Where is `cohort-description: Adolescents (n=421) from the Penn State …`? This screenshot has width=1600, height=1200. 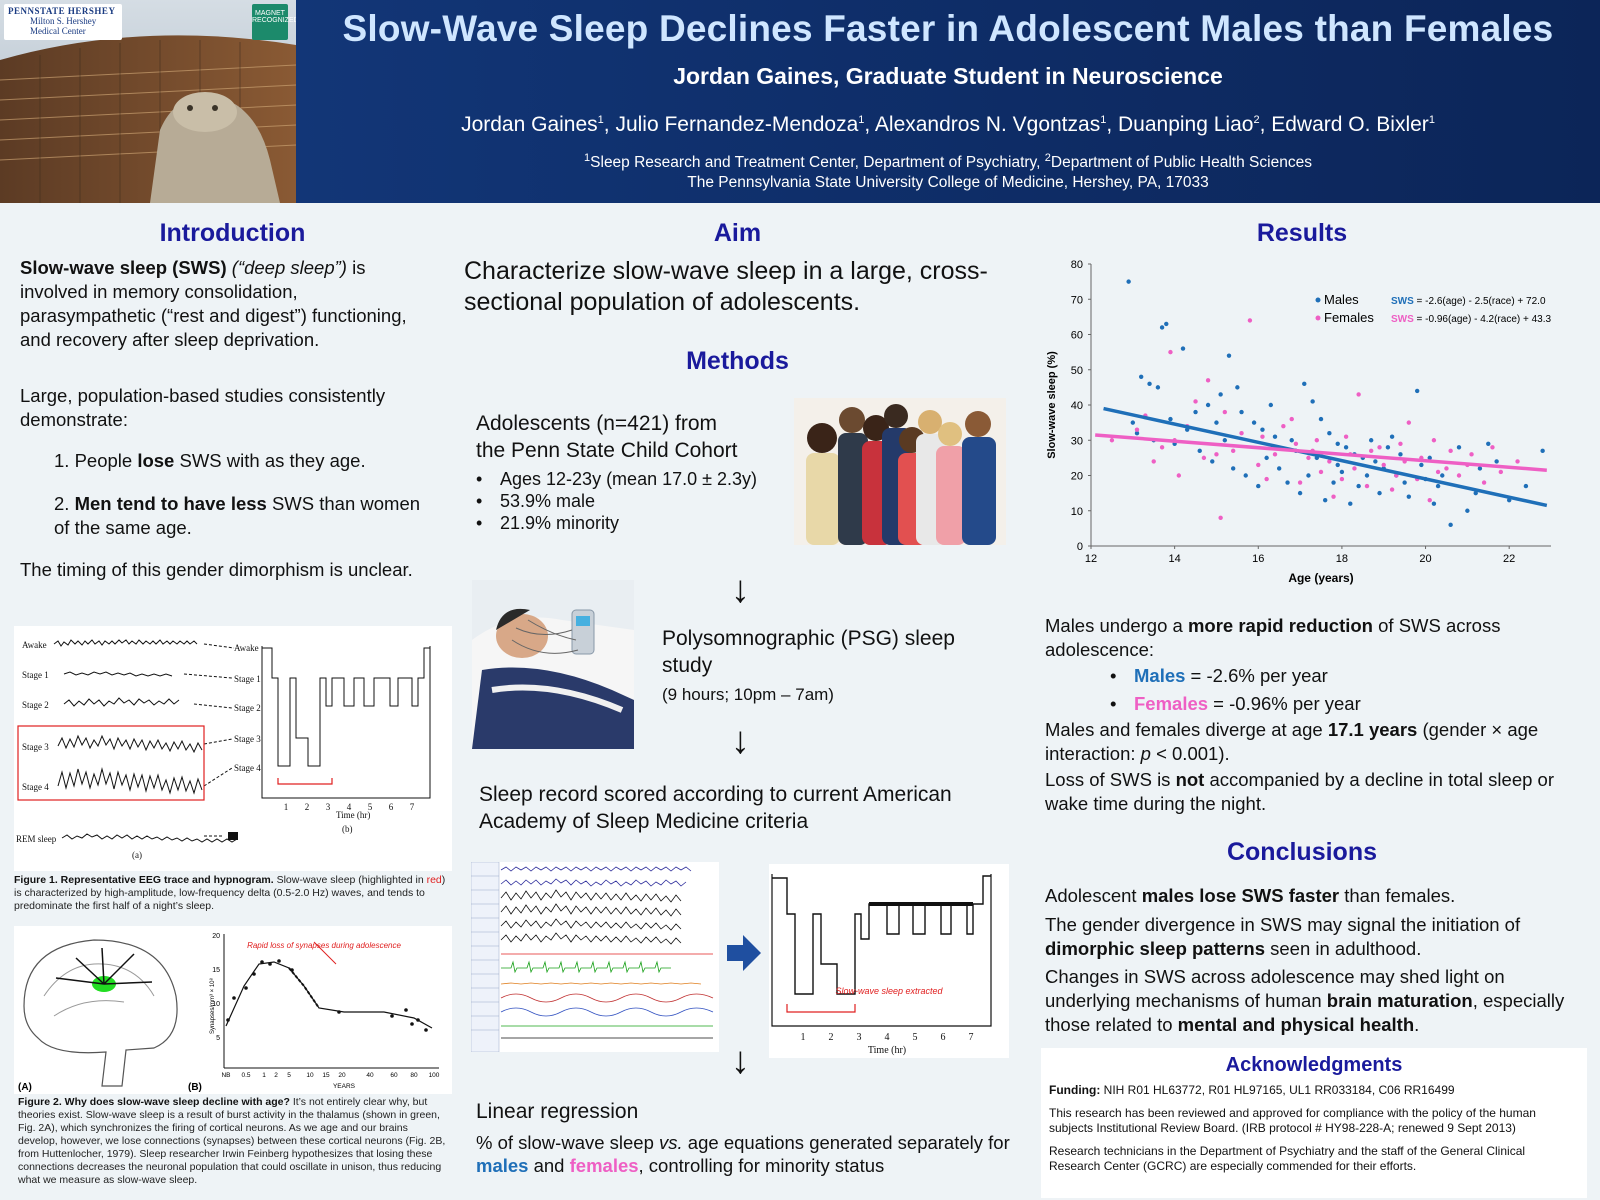
cohort-description: Adolescents (n=421) from the Penn State … is located at coordinates (607, 437).